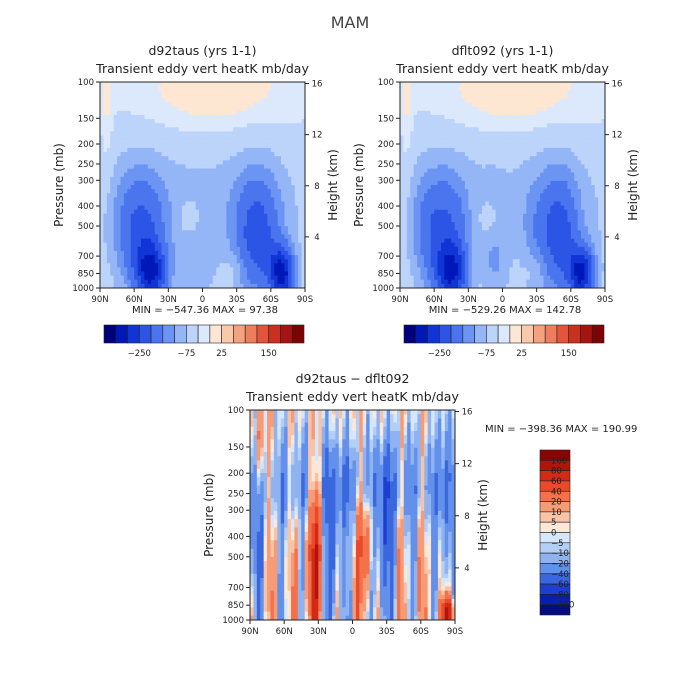  What do you see at coordinates (168, 300) in the screenshot?
I see `x-tick-label: 30N` at bounding box center [168, 300].